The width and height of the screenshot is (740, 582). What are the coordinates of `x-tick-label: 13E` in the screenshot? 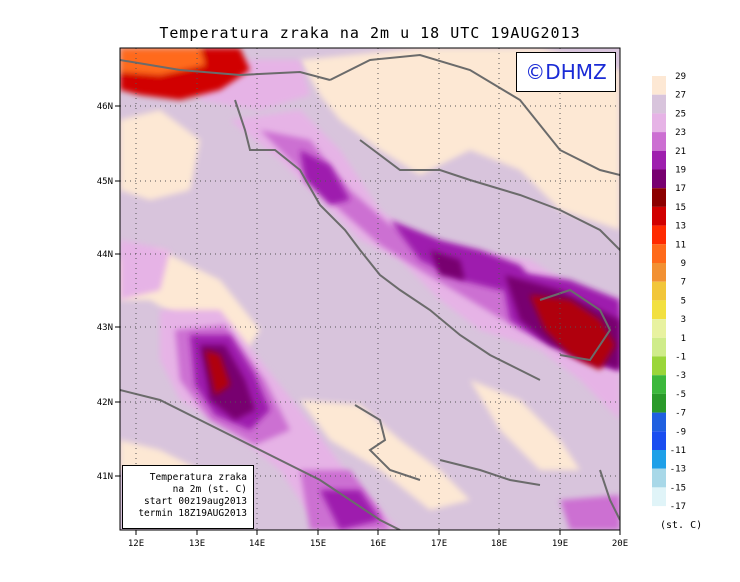 It's located at (197, 544).